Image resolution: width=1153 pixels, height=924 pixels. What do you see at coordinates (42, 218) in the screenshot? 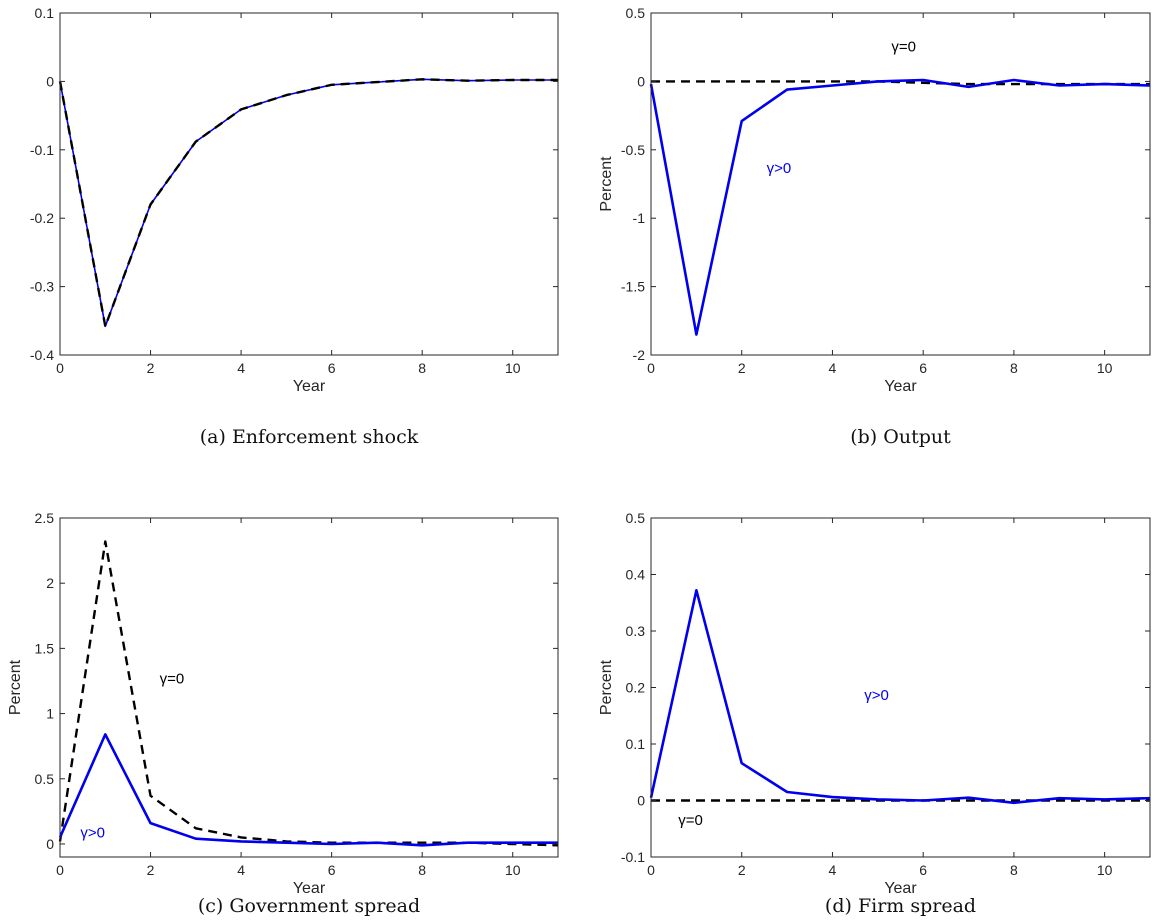
I see `y-tick-label: -0.2` at bounding box center [42, 218].